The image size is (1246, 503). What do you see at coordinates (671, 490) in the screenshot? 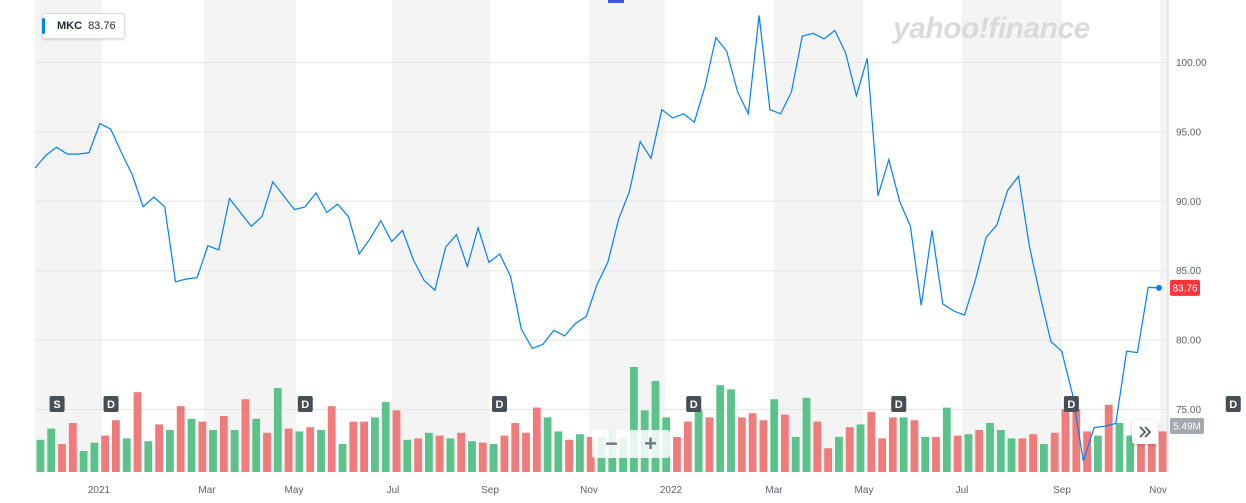
I see `x-tick-label: 2022` at bounding box center [671, 490].